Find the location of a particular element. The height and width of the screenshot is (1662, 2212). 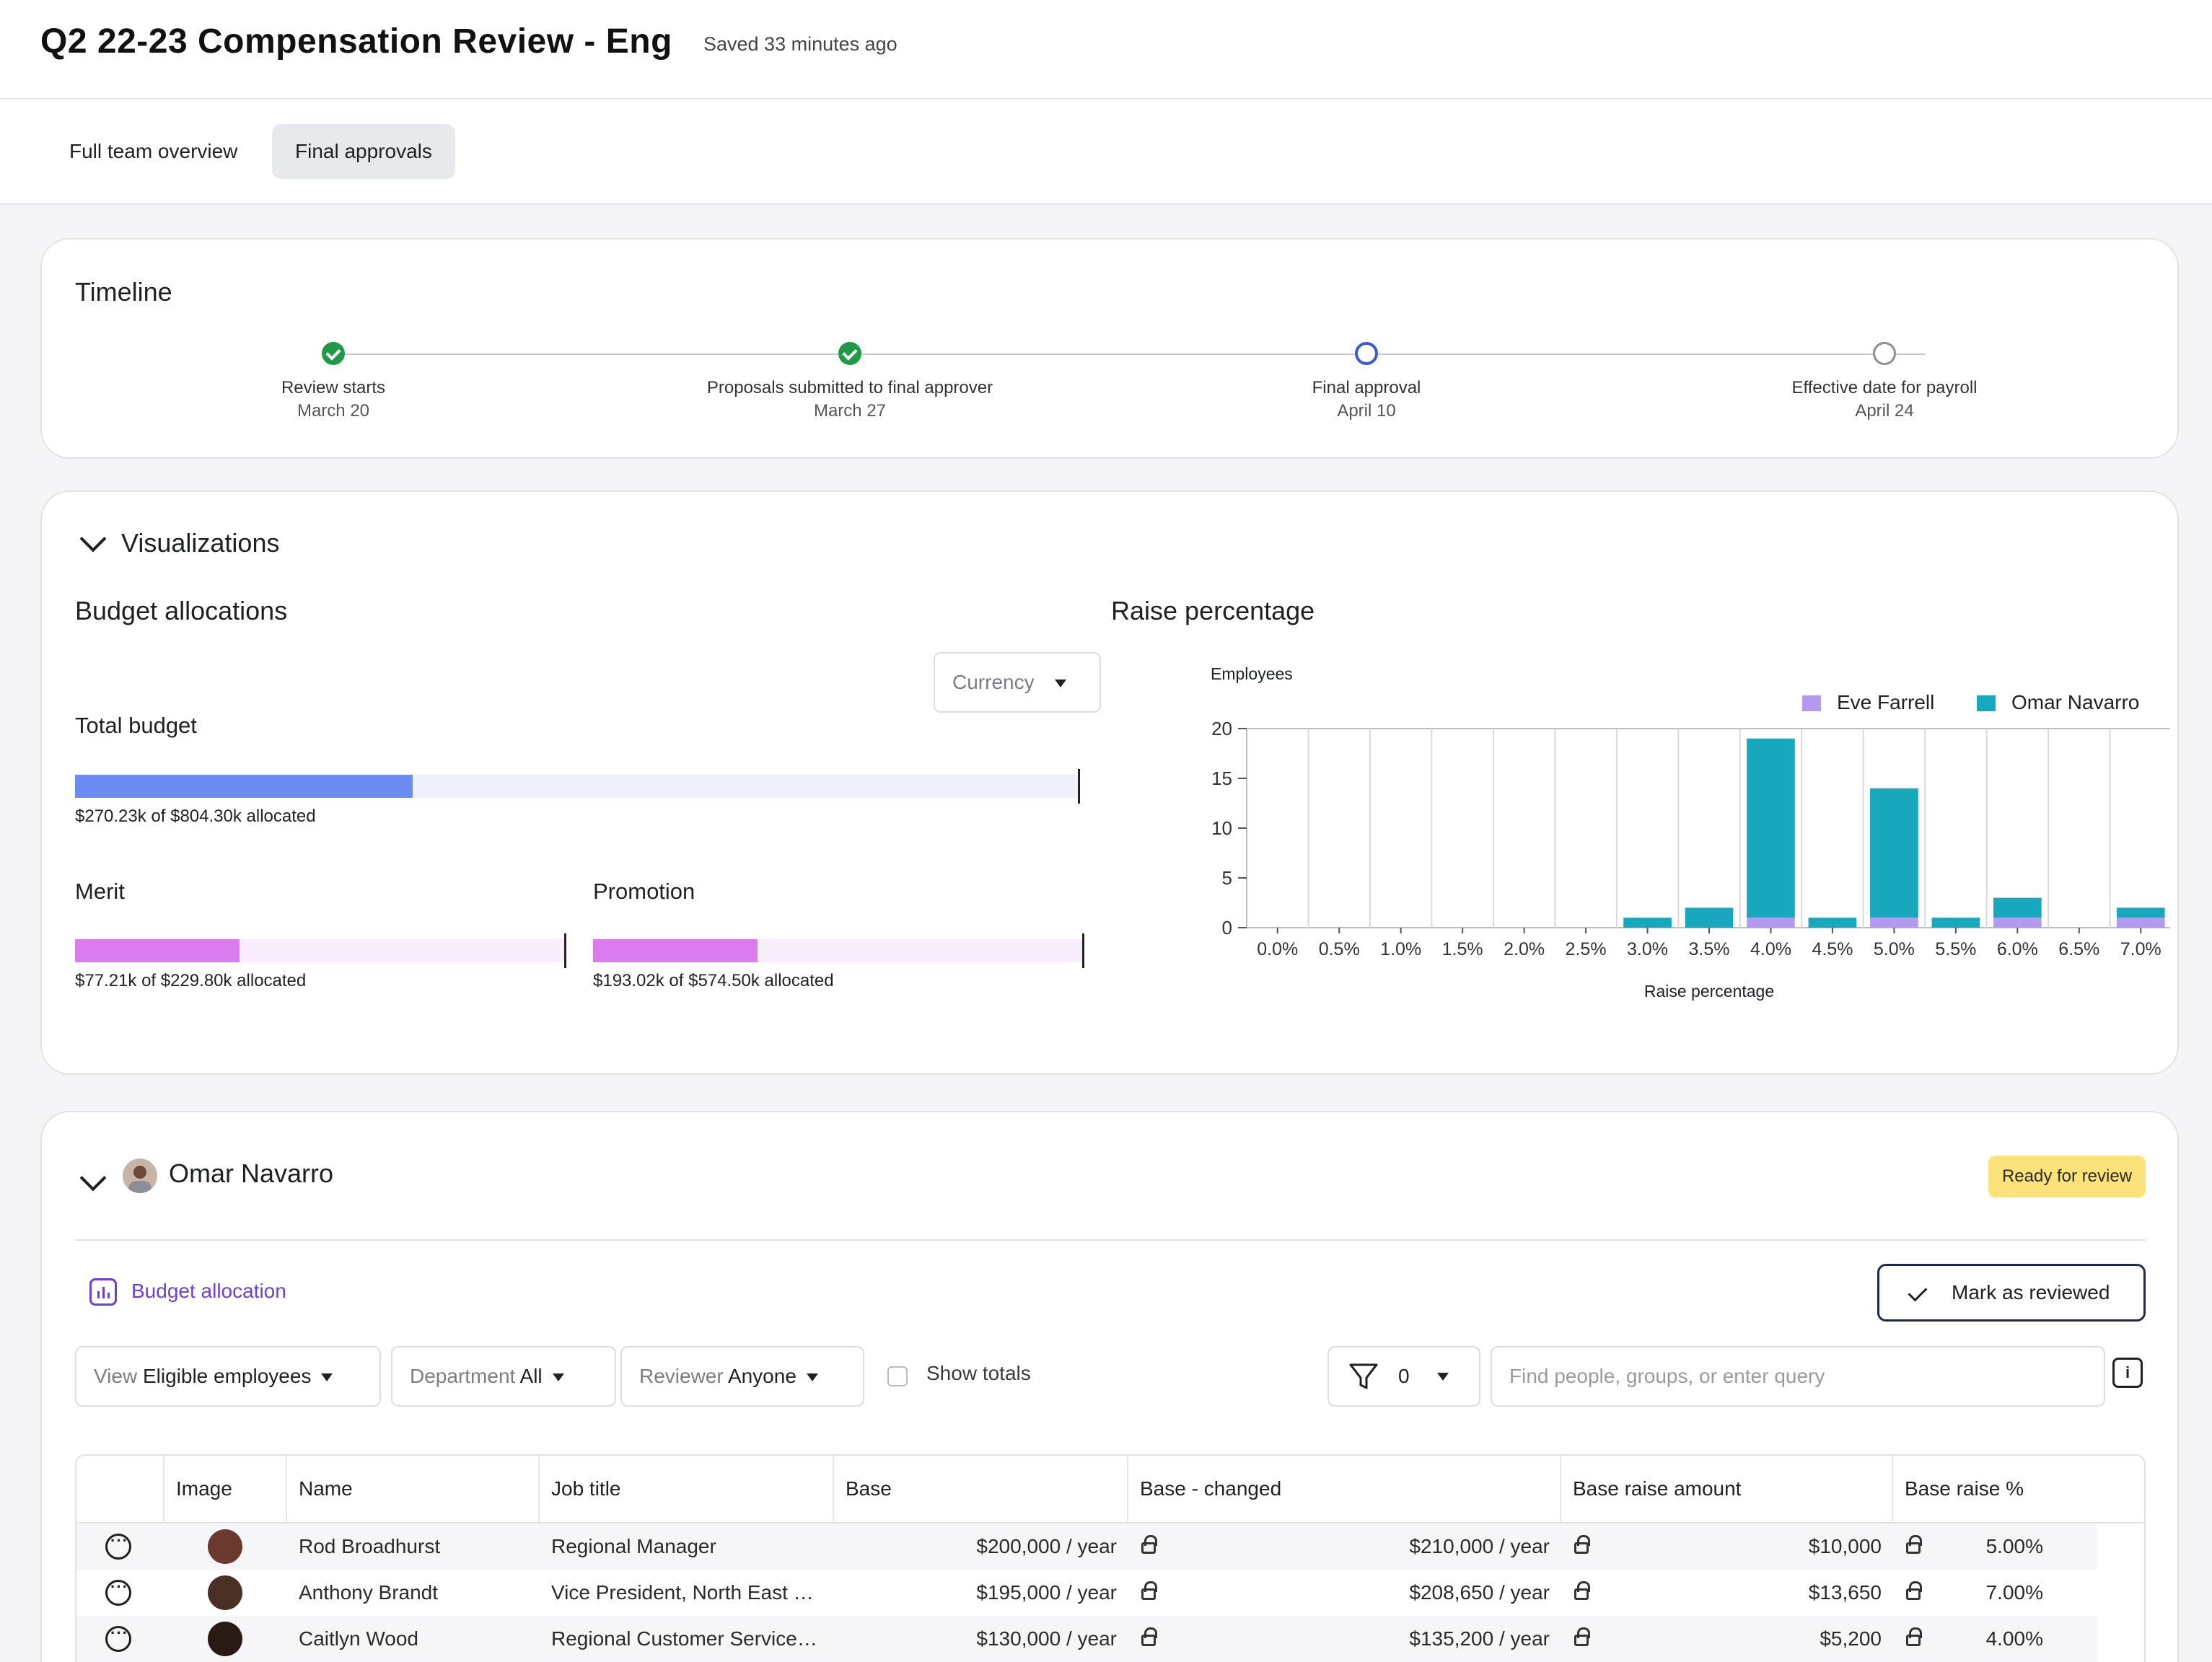

mark-as-reviewed-button: Mark as reviewed is located at coordinates (2011, 1293).